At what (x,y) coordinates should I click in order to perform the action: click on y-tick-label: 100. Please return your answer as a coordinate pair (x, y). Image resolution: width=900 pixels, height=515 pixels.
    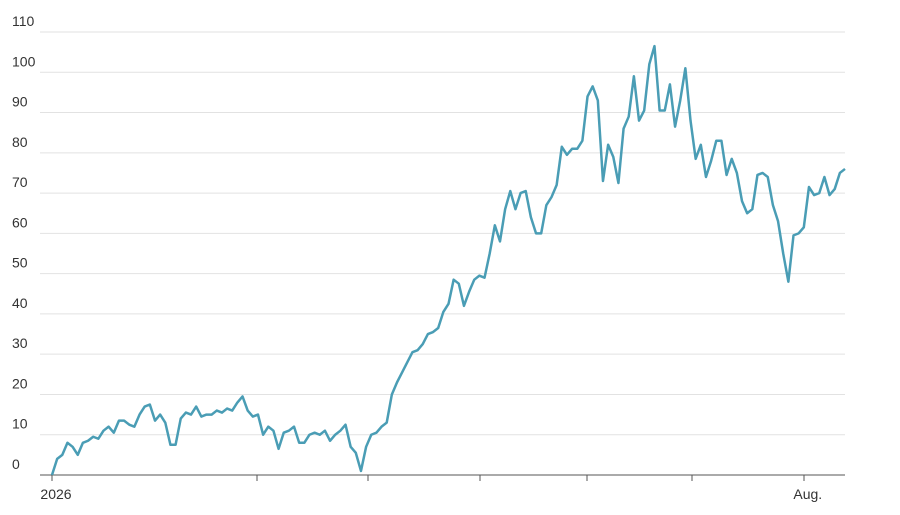
    Looking at the image, I should click on (24, 61).